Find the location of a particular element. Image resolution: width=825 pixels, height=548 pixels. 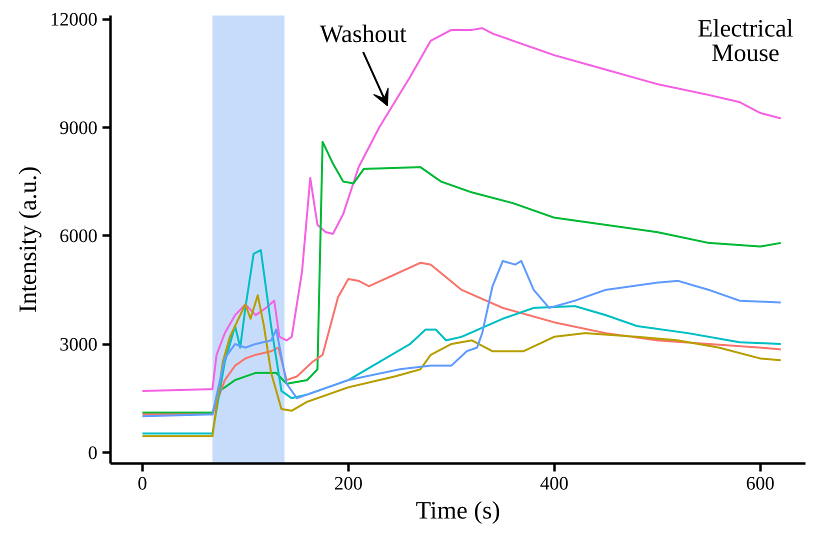

x-tick-label: 200 is located at coordinates (348, 484).